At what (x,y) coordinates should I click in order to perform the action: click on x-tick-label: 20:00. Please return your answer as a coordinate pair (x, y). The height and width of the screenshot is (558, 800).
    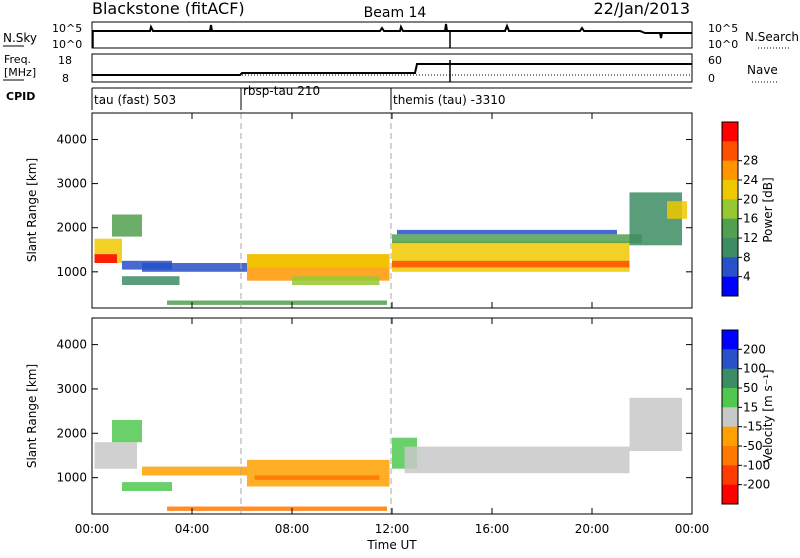
    Looking at the image, I should click on (592, 529).